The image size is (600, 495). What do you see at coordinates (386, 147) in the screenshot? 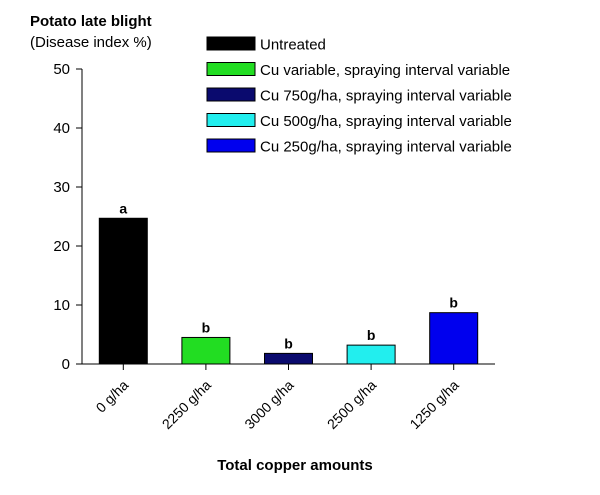
I see `legend-entry: Cu 250g/ha, spraying interval variable` at bounding box center [386, 147].